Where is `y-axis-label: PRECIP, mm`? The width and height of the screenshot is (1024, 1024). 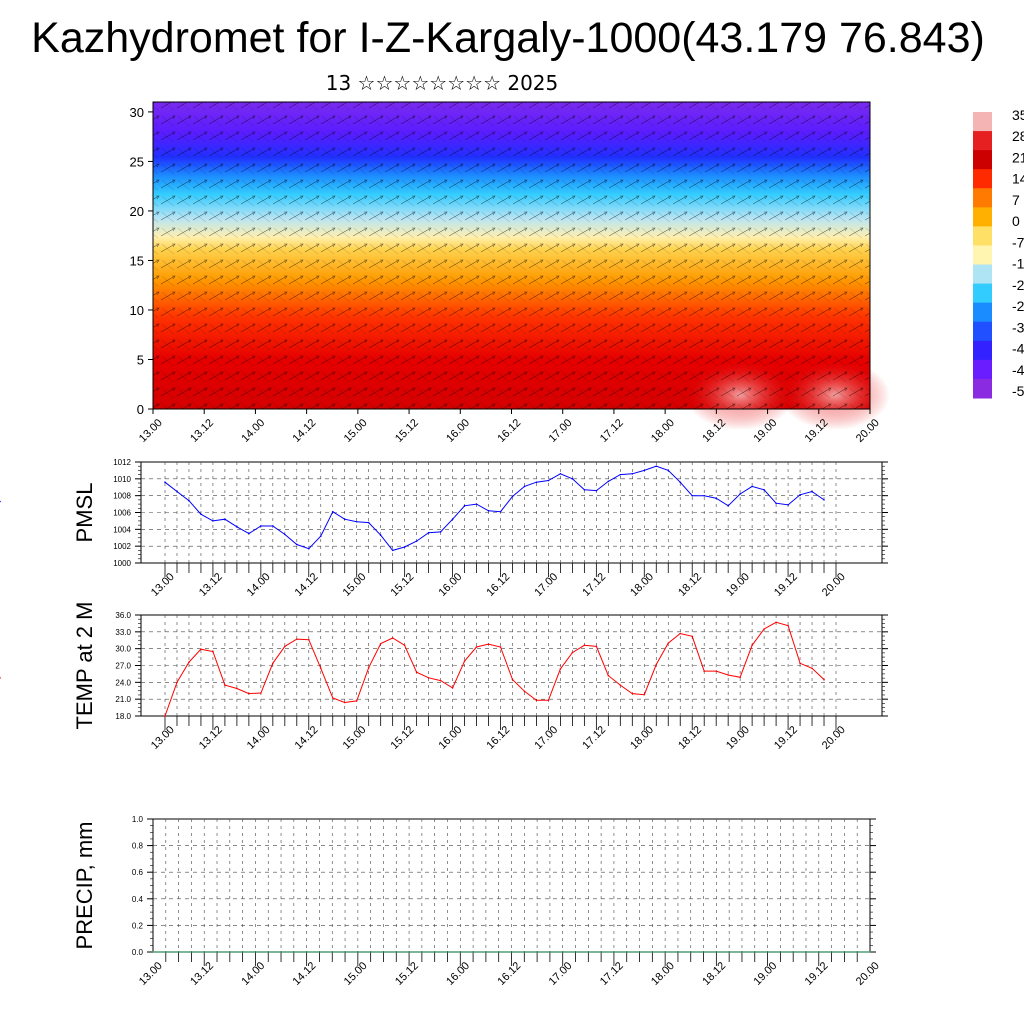
y-axis-label: PRECIP, mm is located at coordinates (84, 886).